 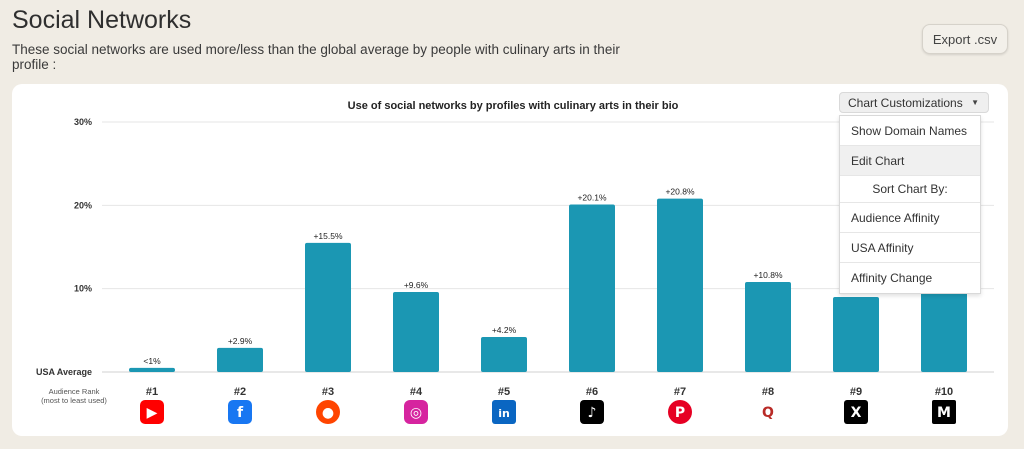 I want to click on pinterest-icon: P, so click(x=680, y=412).